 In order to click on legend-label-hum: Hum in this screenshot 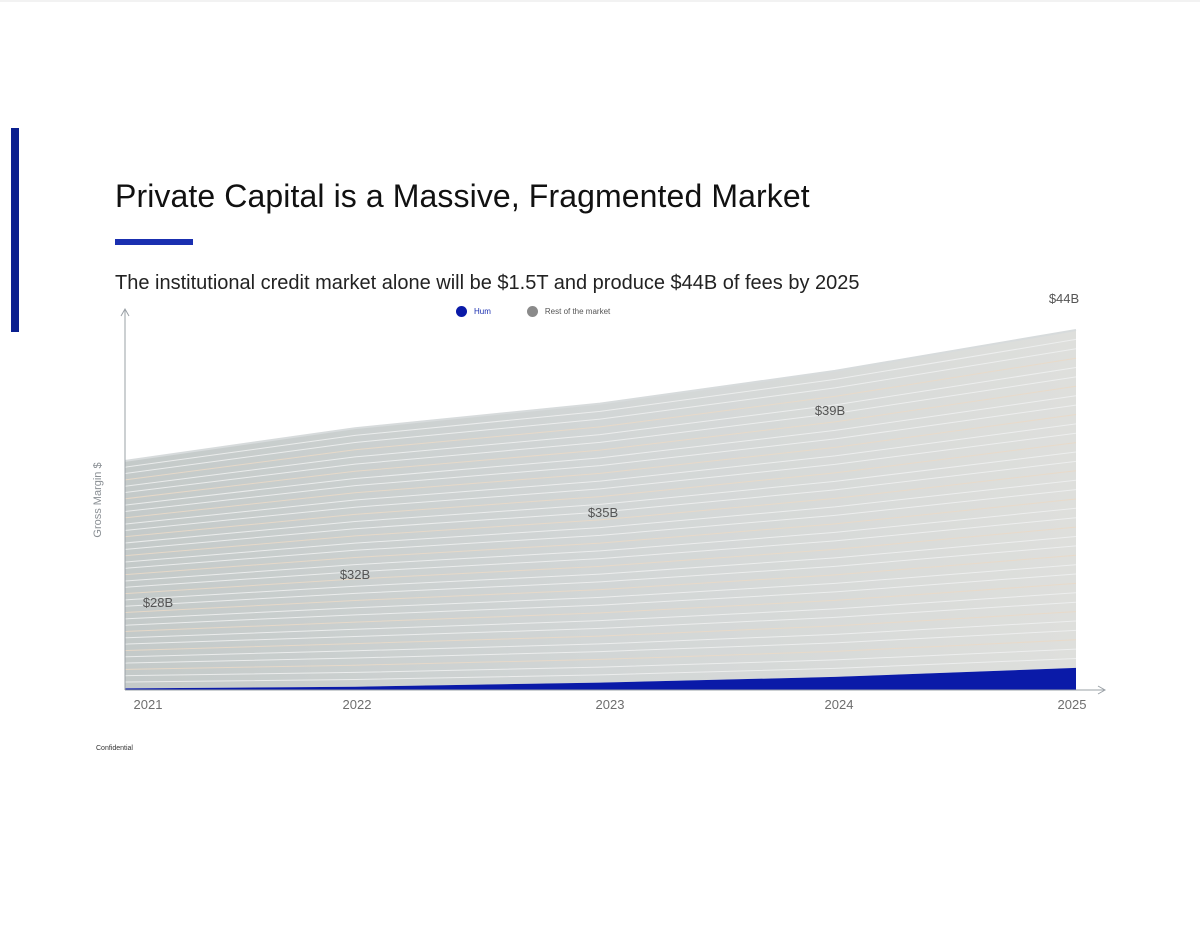, I will do `click(482, 311)`.